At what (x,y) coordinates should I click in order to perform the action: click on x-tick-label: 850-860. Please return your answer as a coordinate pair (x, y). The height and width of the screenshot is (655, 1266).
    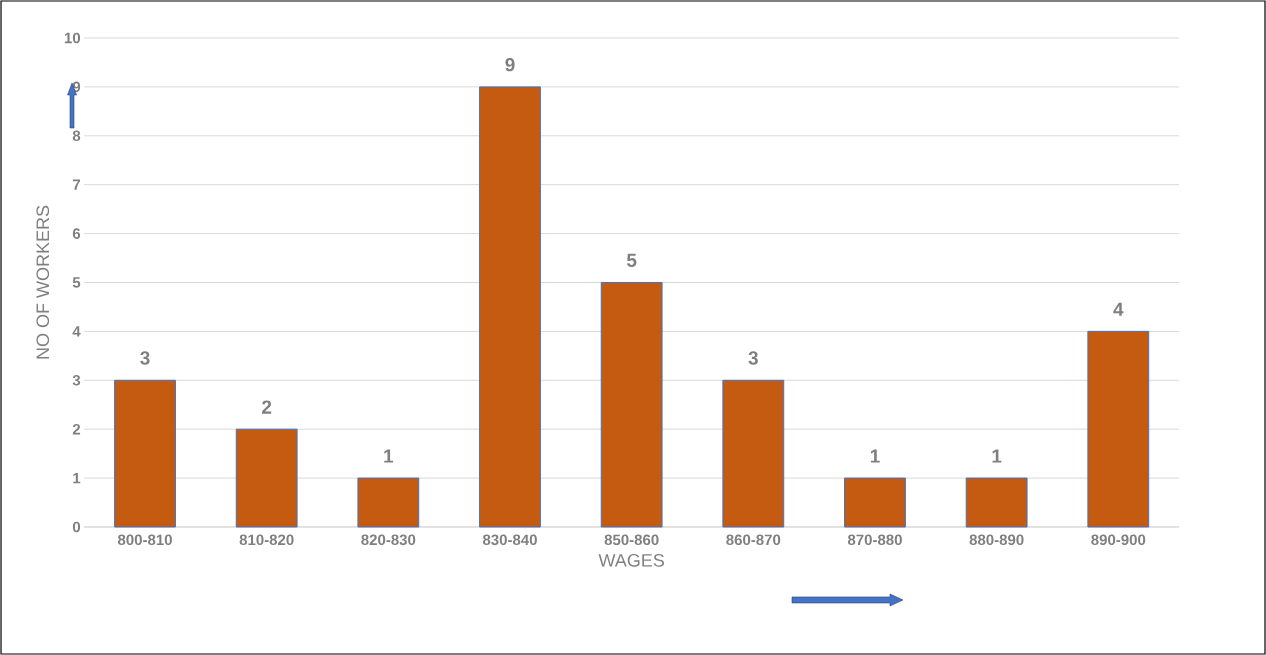
    Looking at the image, I should click on (631, 540).